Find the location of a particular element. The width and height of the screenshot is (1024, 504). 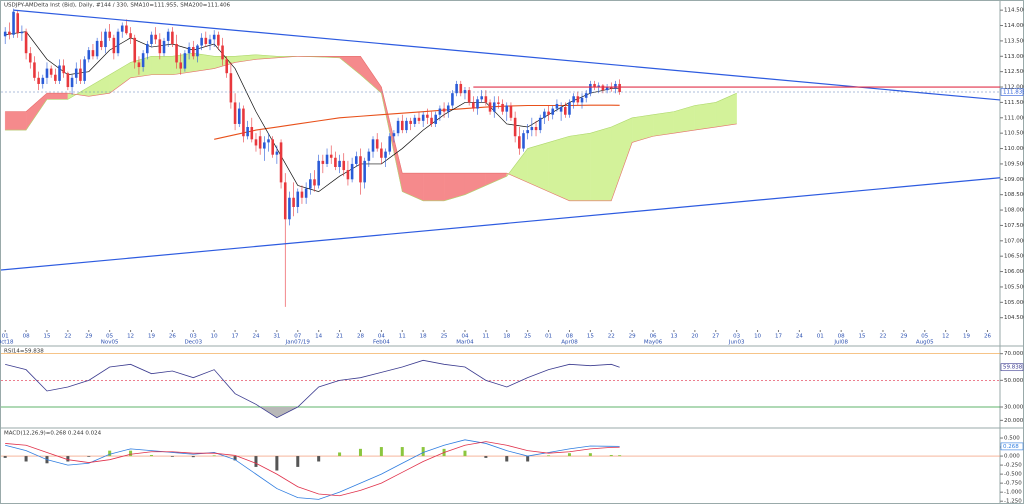

y-tick-label: 114.000 is located at coordinates (1014, 26).